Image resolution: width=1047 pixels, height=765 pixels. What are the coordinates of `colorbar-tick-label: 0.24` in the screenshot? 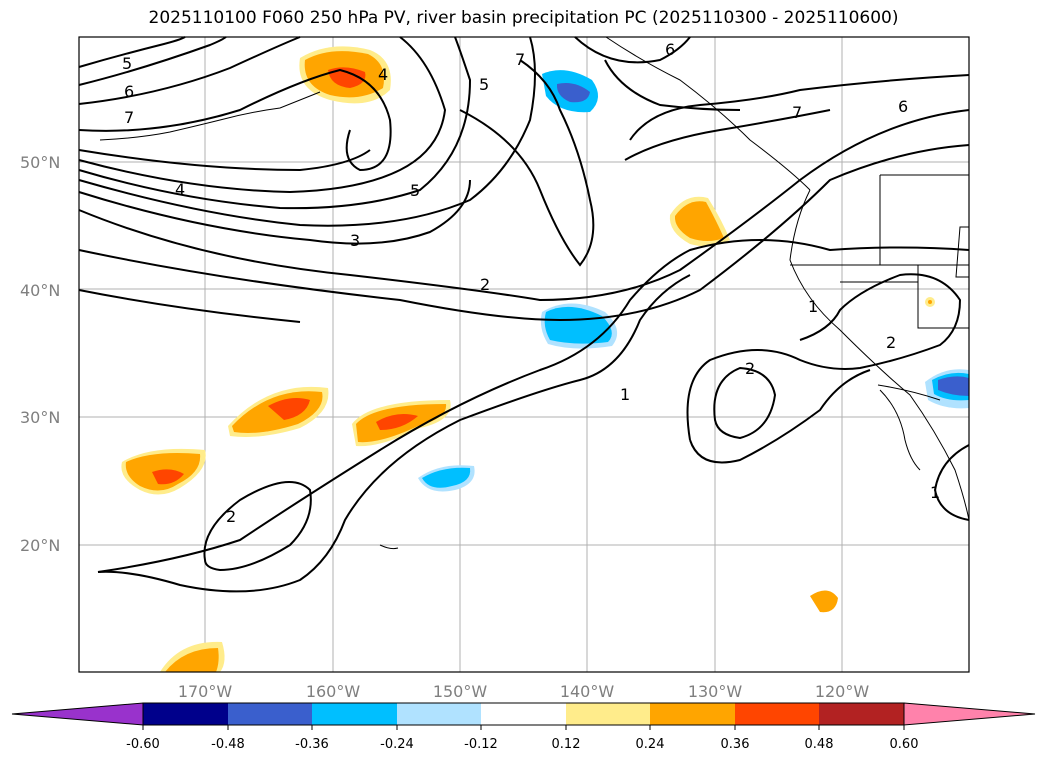 It's located at (650, 744).